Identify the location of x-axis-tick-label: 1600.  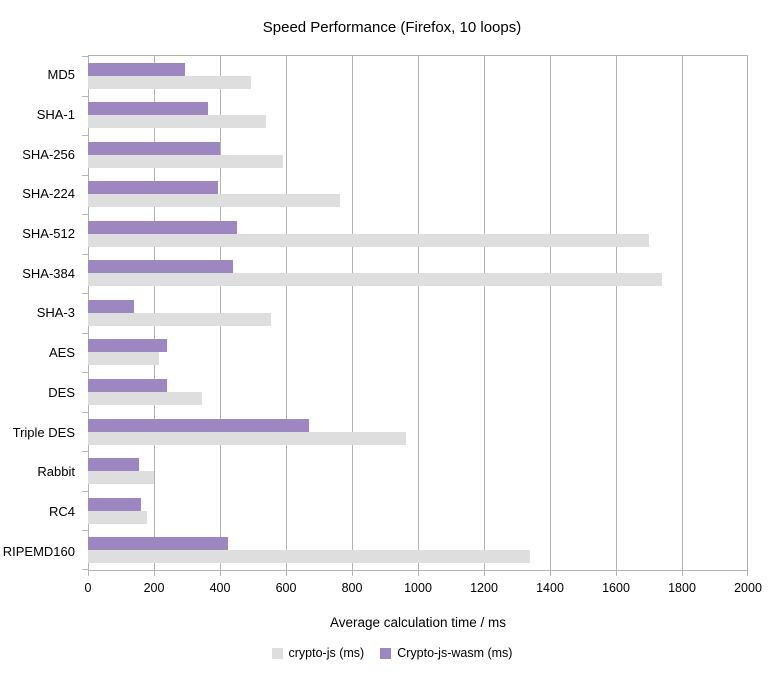
(616, 588).